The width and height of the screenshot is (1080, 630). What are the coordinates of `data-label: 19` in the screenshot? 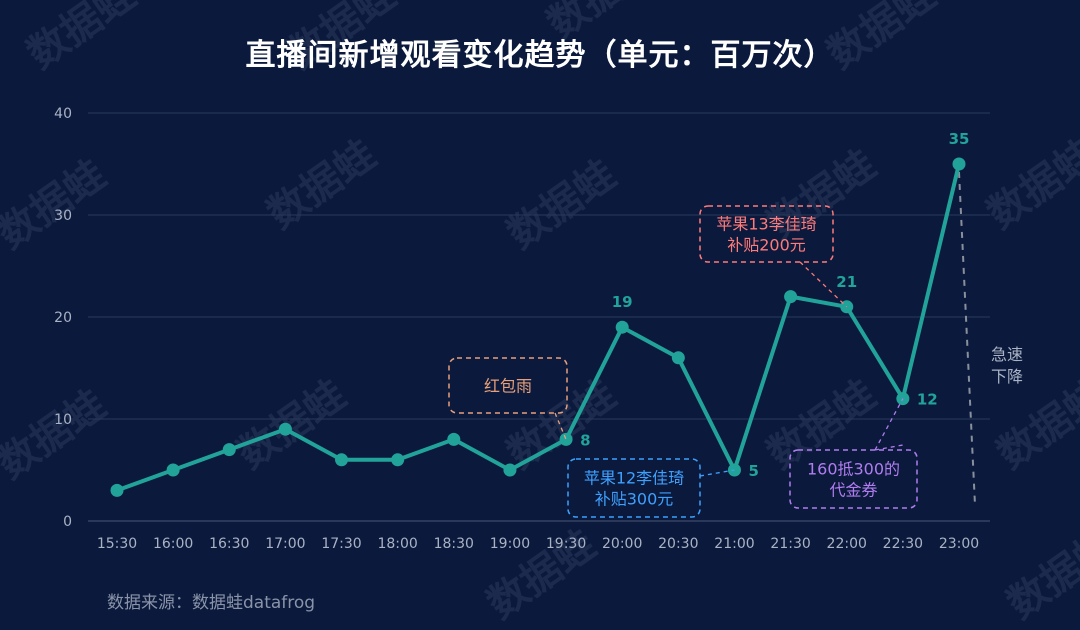 It's located at (622, 302).